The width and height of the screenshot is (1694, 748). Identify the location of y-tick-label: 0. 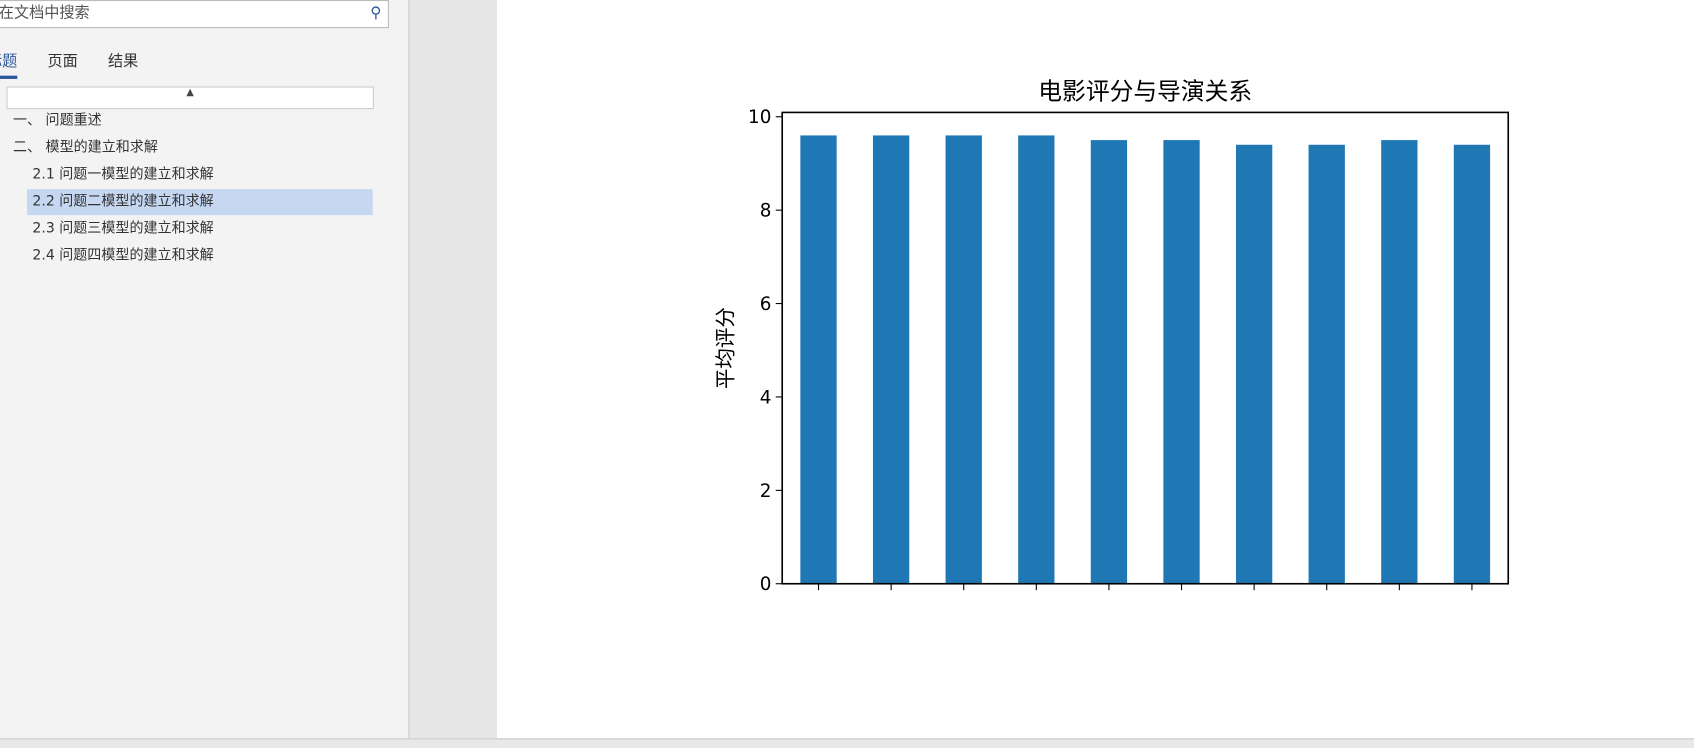
(766, 584).